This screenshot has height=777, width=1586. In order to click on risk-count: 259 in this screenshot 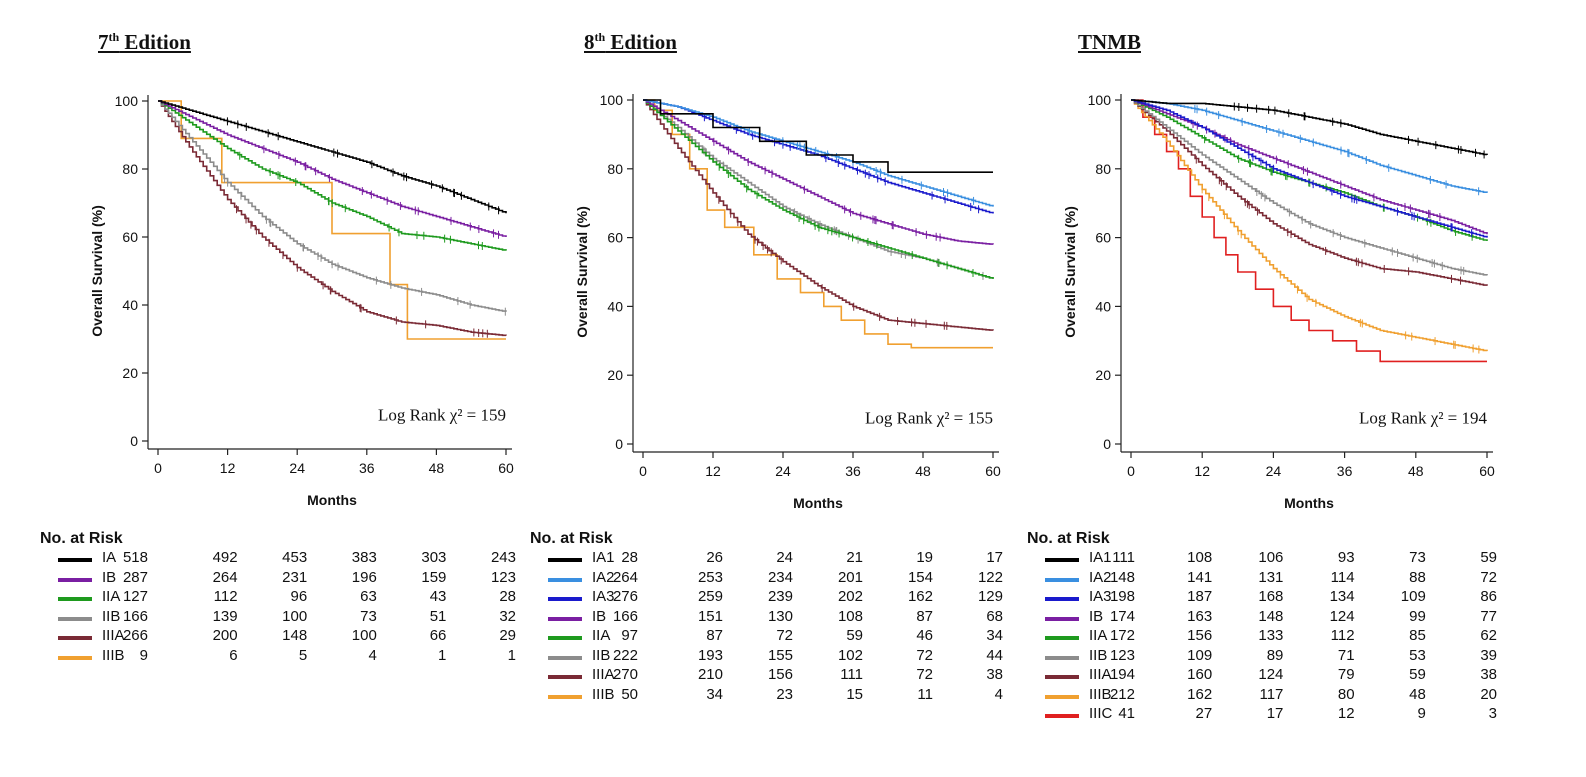, I will do `click(710, 596)`.